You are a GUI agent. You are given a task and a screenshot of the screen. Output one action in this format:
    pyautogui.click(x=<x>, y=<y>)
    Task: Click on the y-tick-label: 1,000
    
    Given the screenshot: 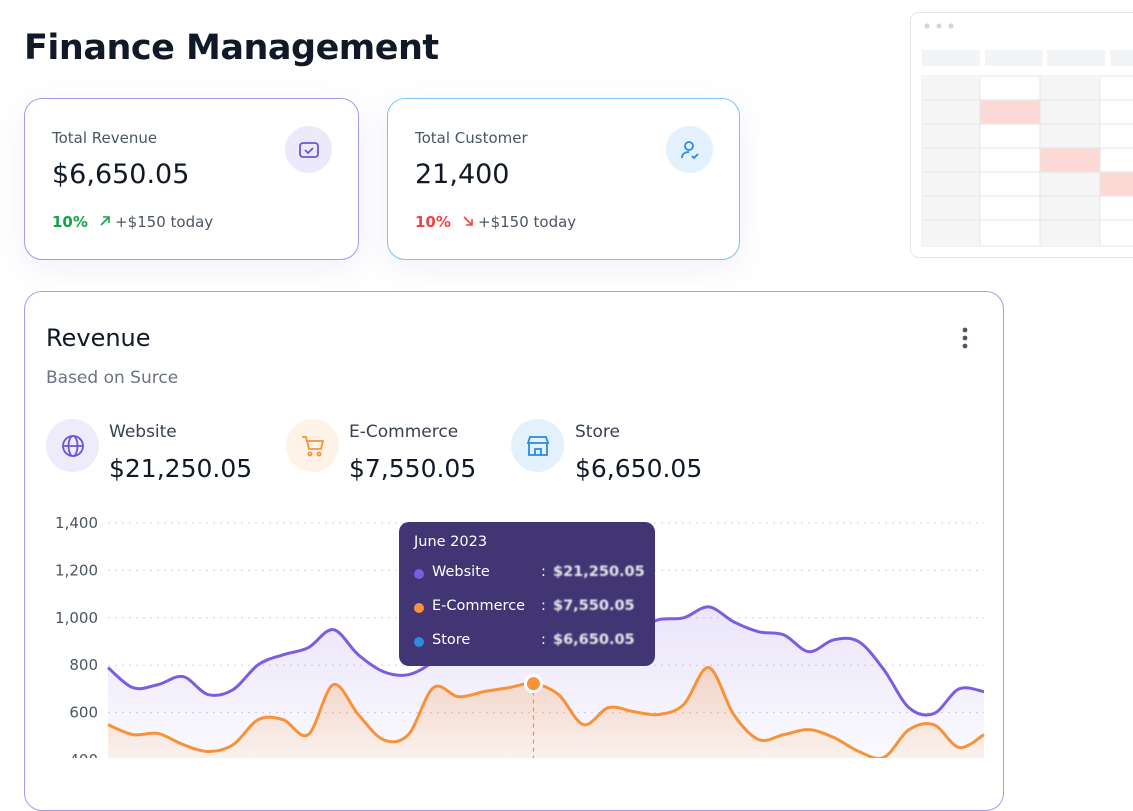 What is the action you would take?
    pyautogui.click(x=76, y=618)
    